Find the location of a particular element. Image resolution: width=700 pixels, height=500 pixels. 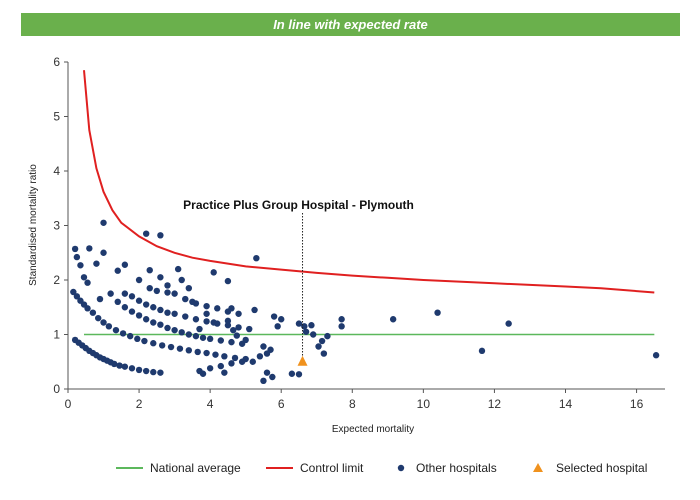

x-tick-label: 2 is located at coordinates (139, 404).